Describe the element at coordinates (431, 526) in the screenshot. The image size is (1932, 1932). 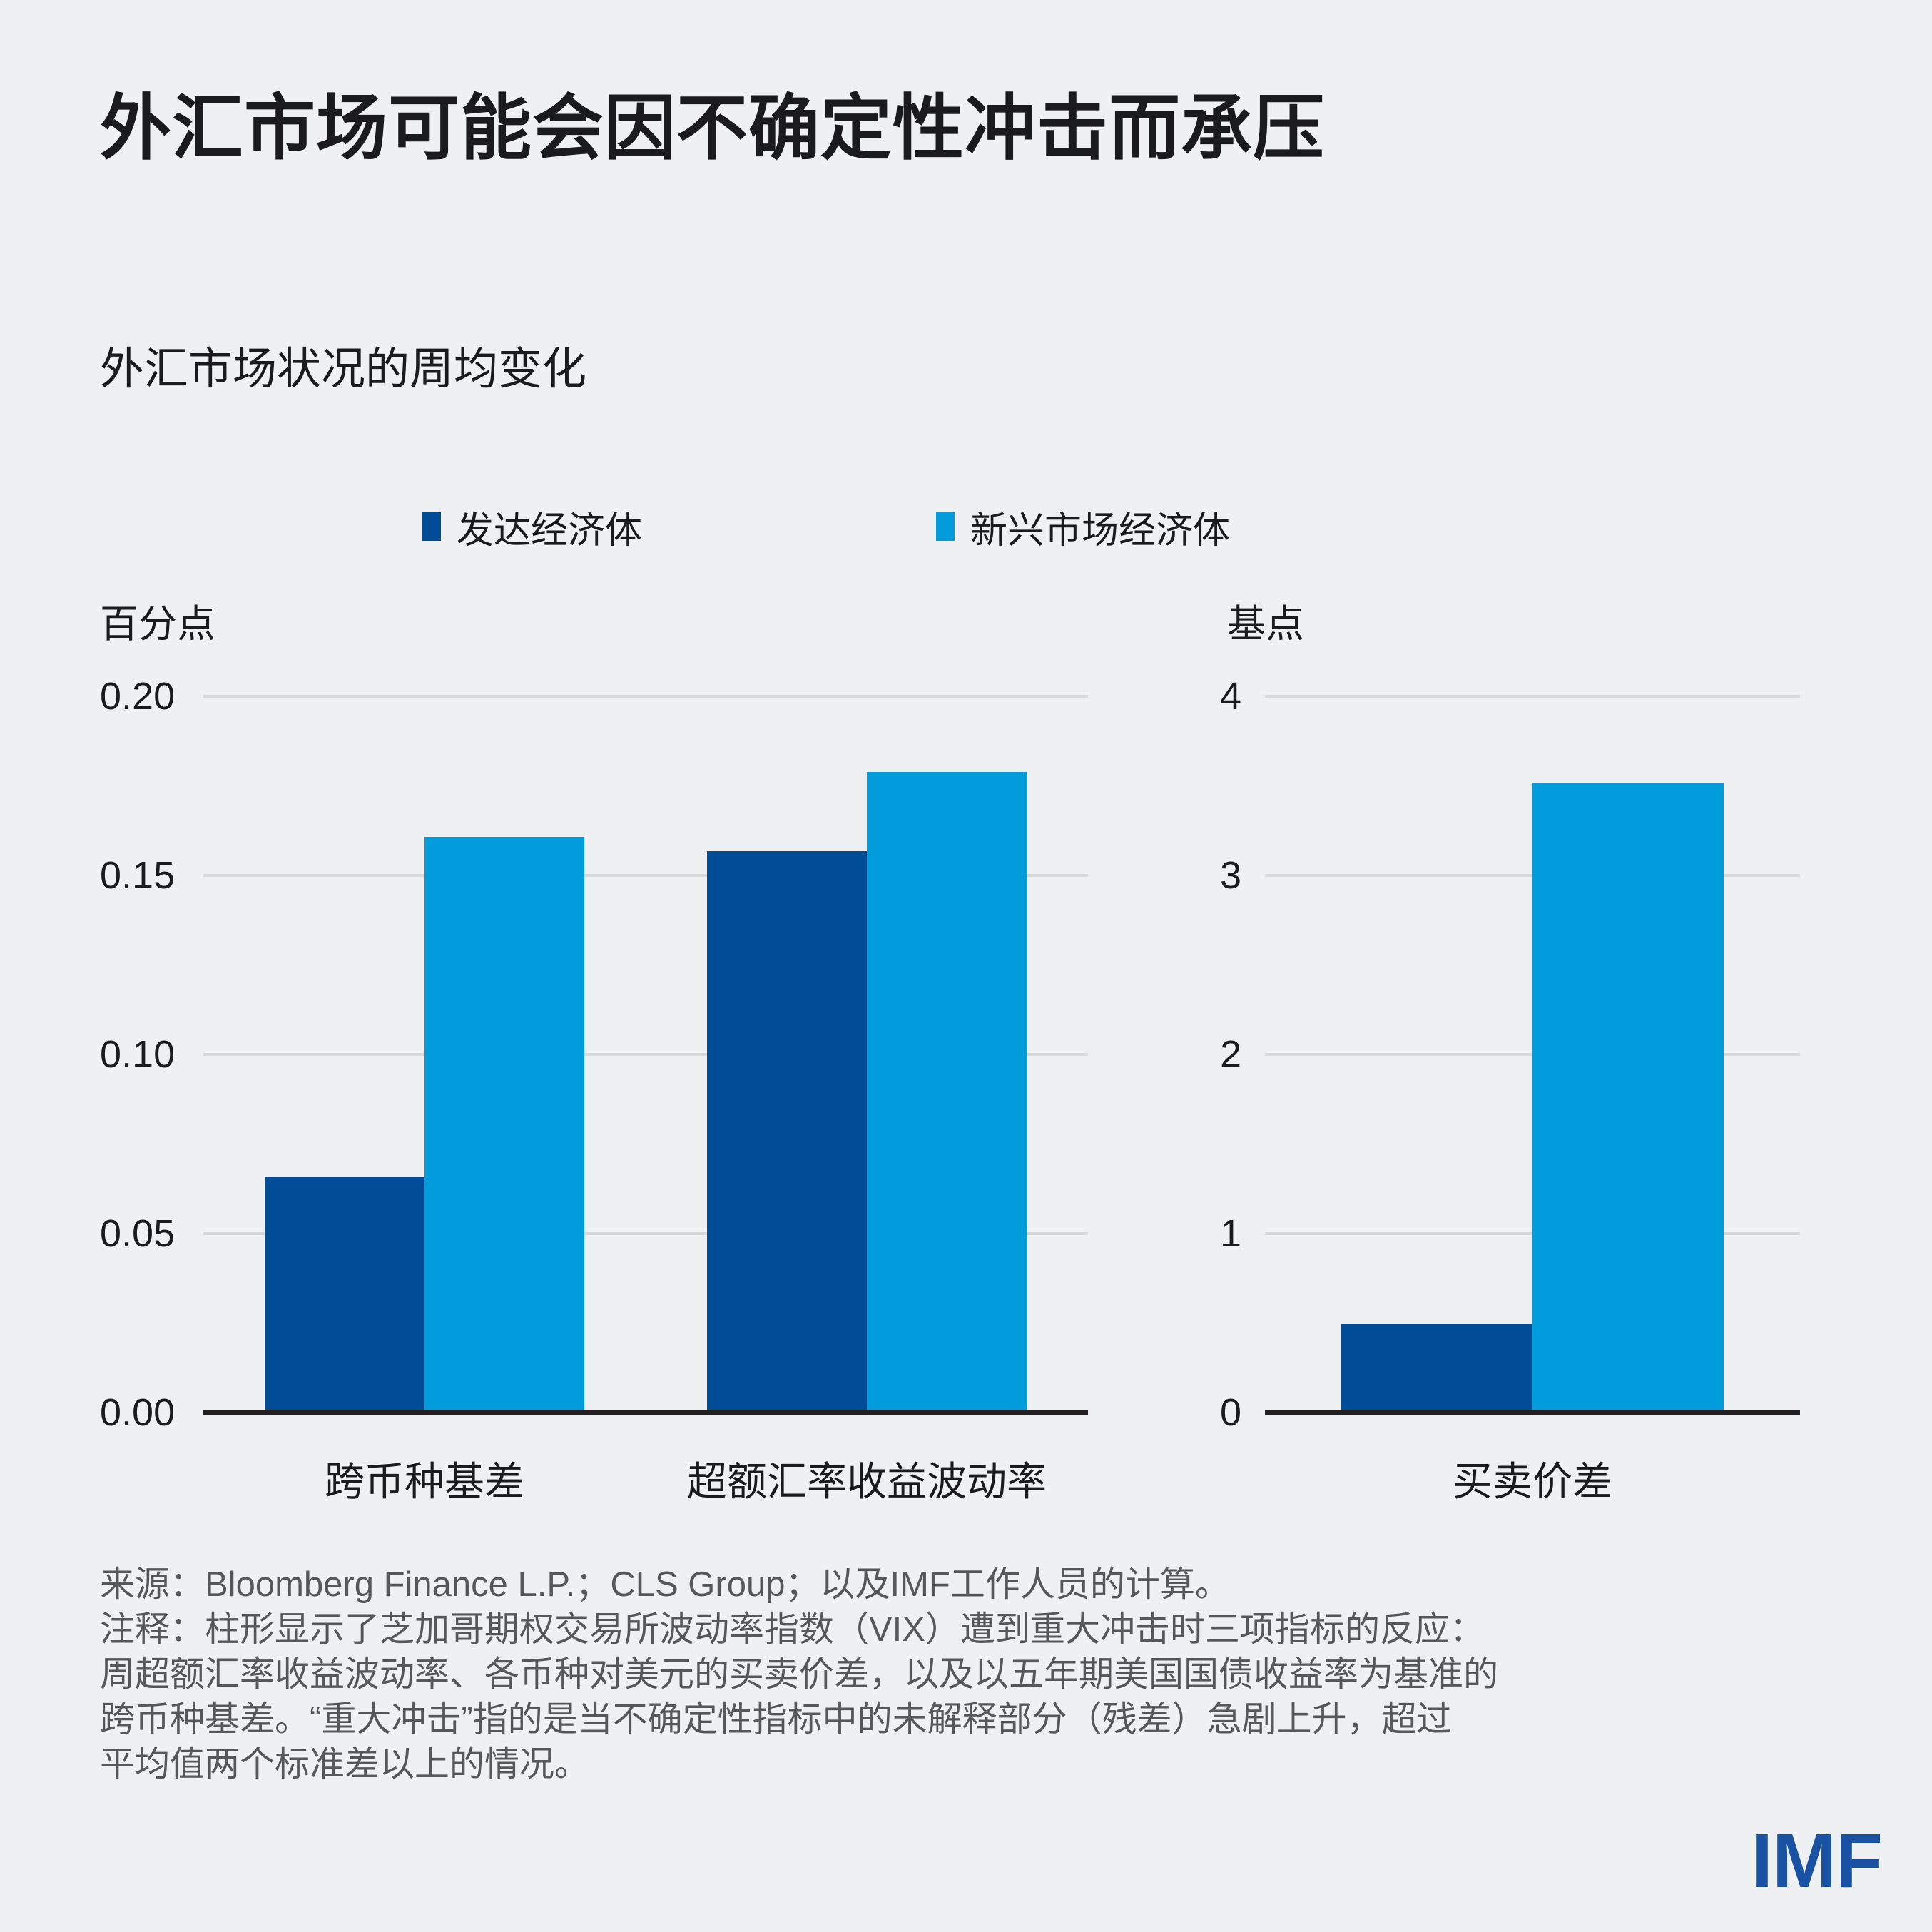
I see `legend-marker-advanced-economies` at that location.